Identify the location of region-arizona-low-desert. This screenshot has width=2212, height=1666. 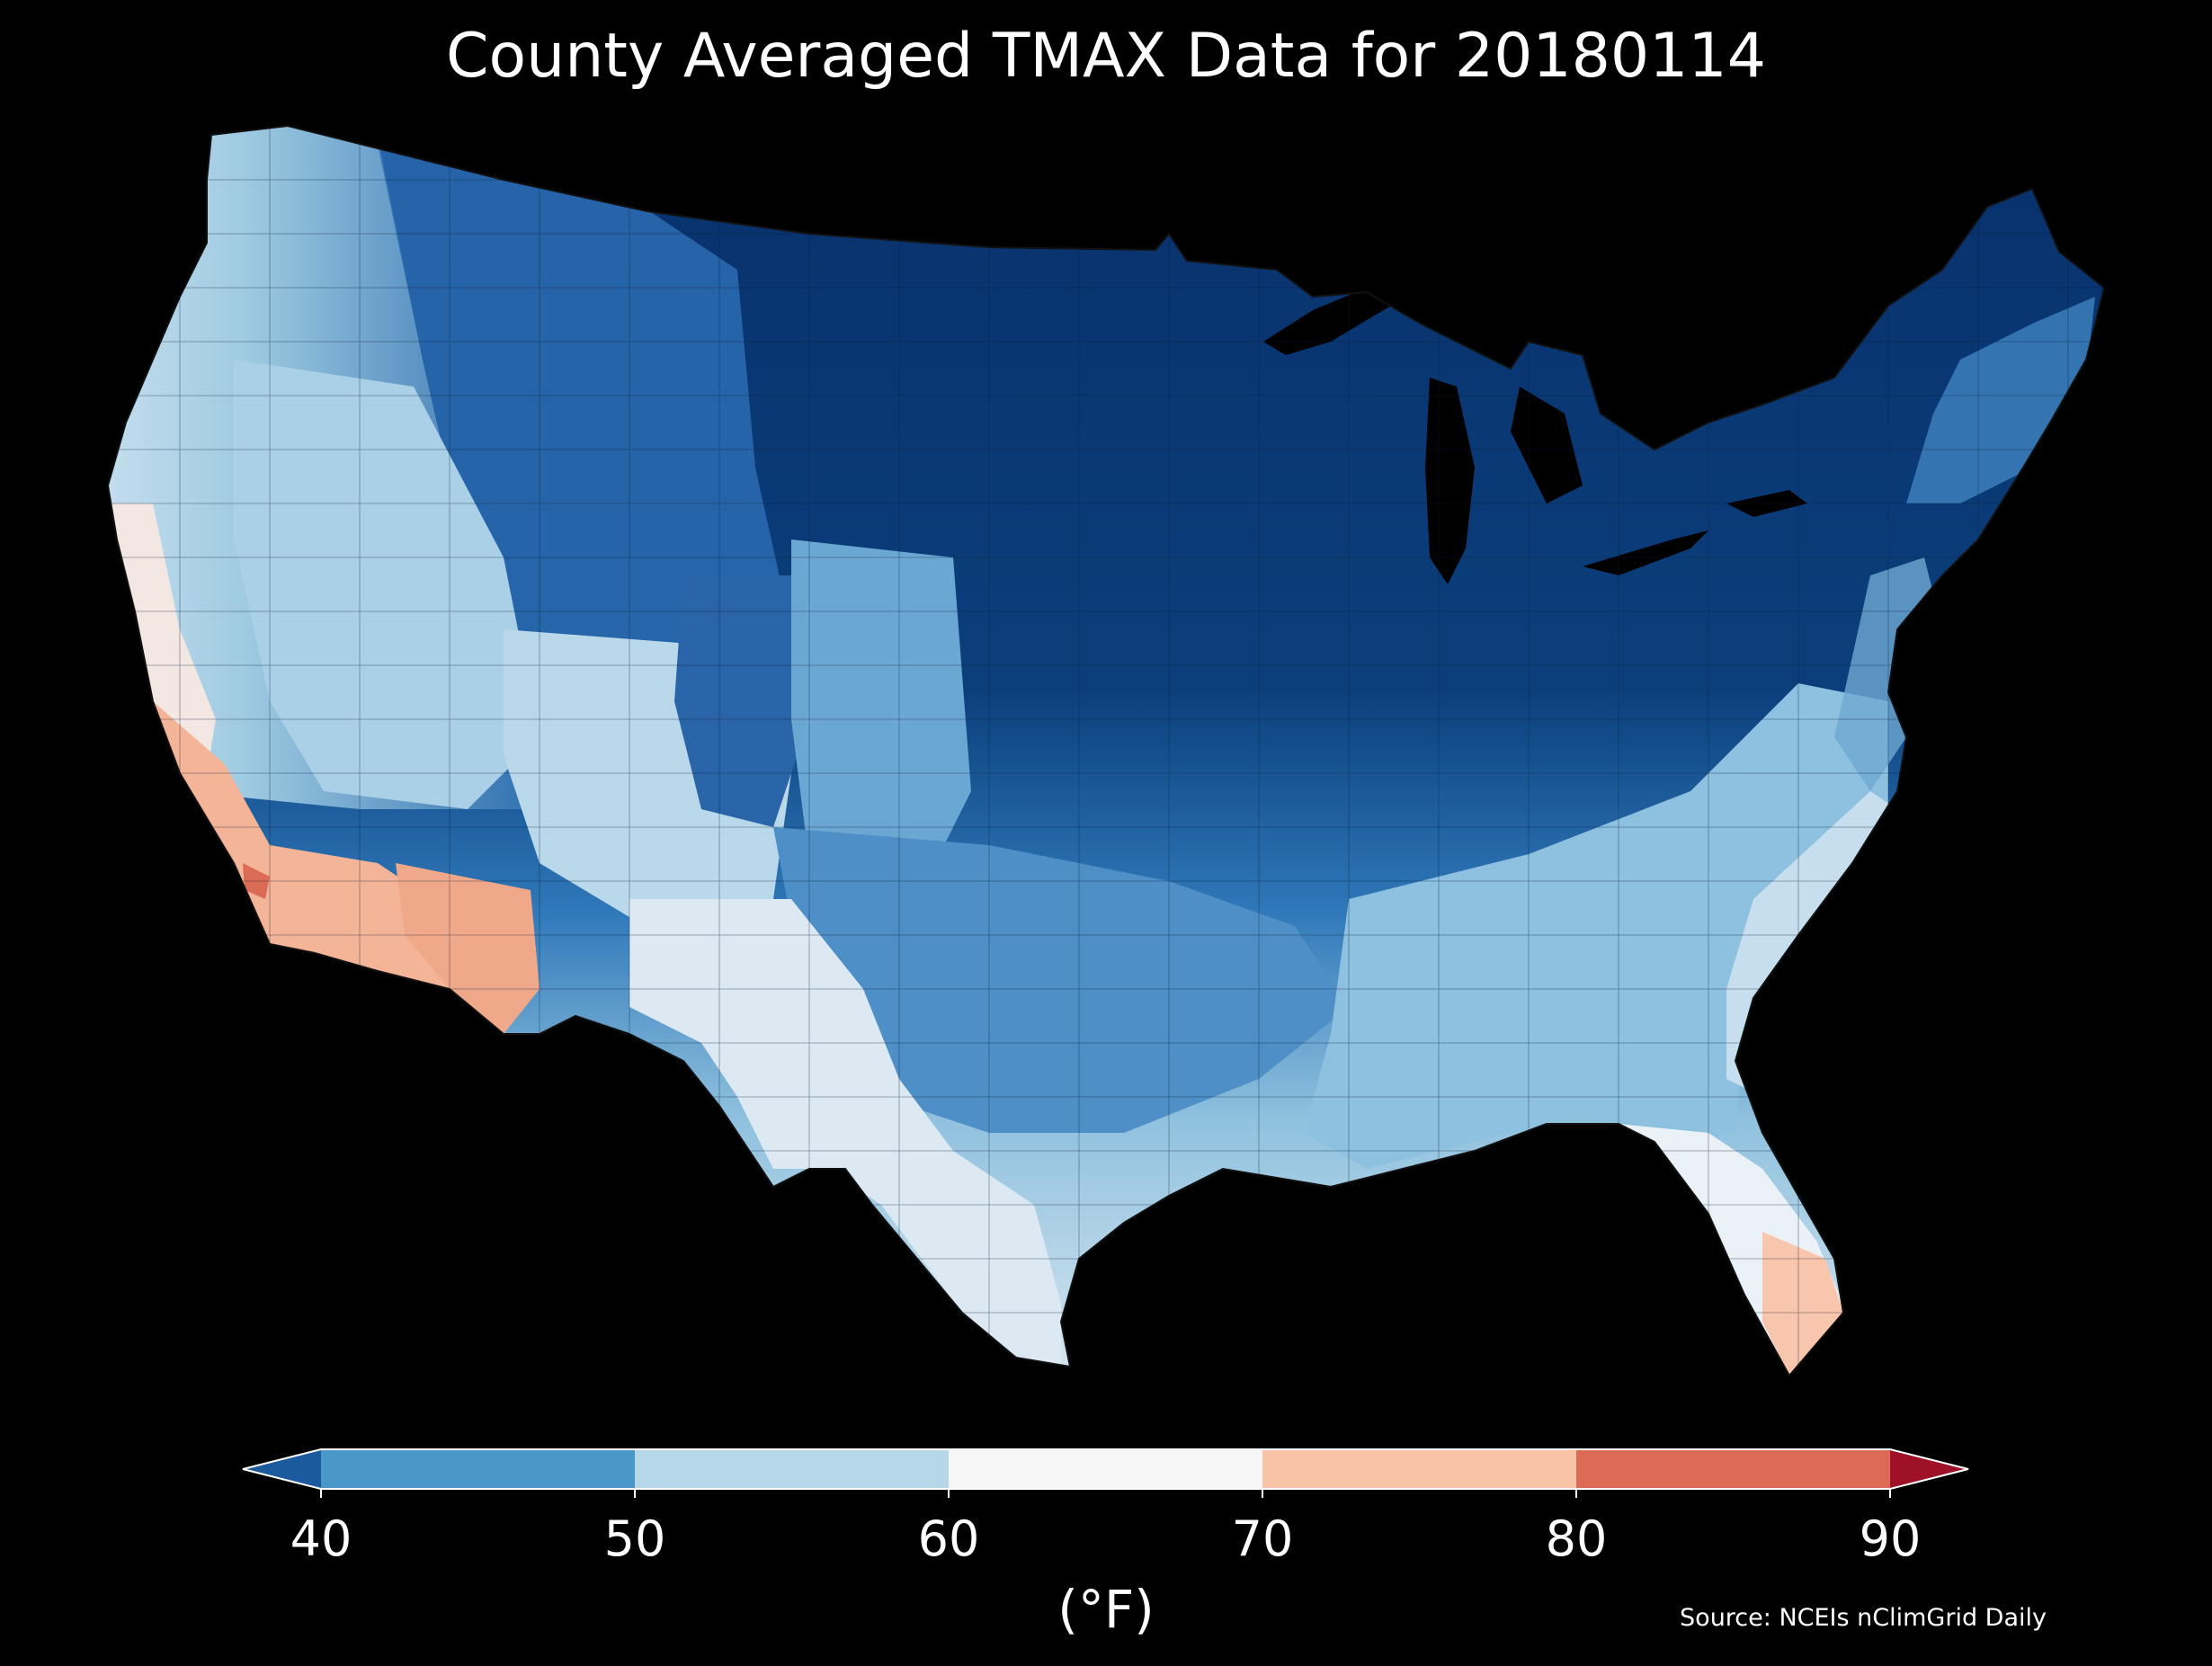
(468, 949).